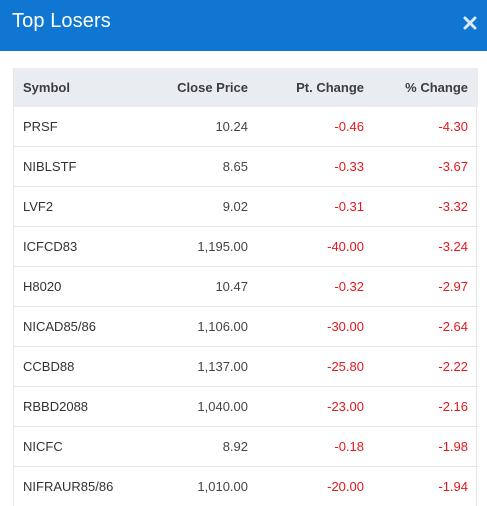 The height and width of the screenshot is (506, 487). Describe the element at coordinates (421, 87) in the screenshot. I see `column-header-pct-change: % Change` at that location.